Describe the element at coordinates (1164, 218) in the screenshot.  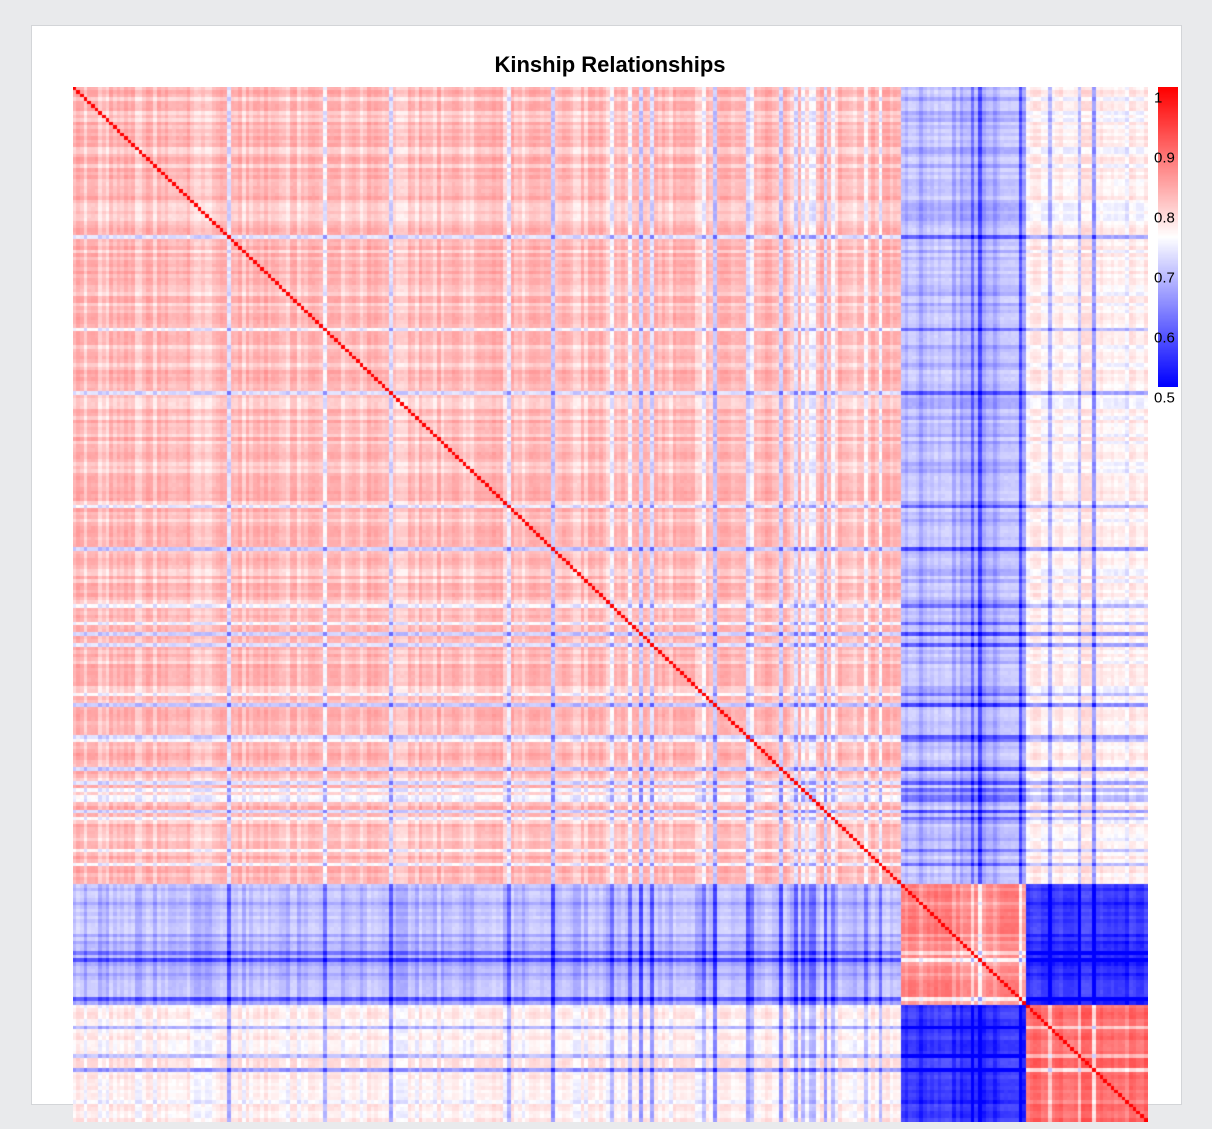
I see `colorbar-tick-label: 0.8` at that location.